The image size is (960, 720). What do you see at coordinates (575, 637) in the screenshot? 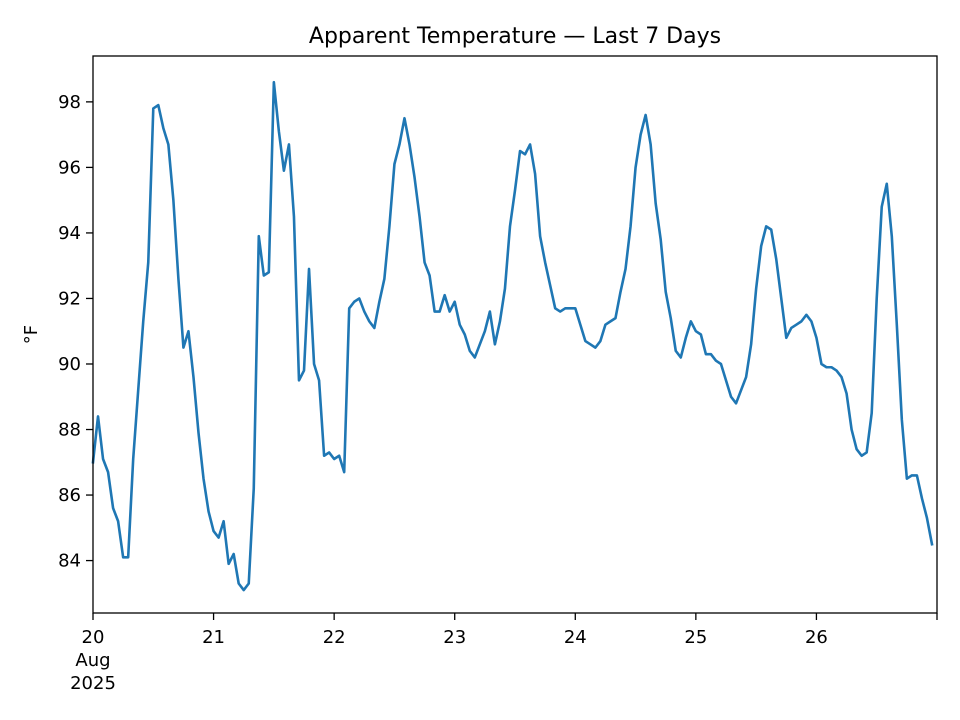
I see `x-tick-label: 24` at bounding box center [575, 637].